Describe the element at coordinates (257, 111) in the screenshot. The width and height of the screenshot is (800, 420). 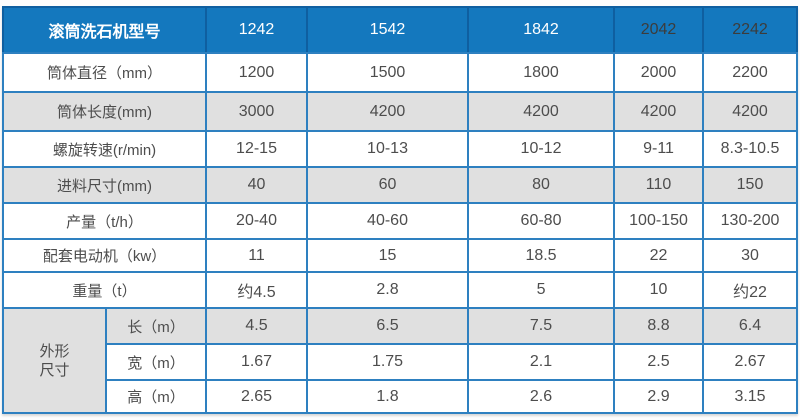
I see `spec-value-cell: 3000` at that location.